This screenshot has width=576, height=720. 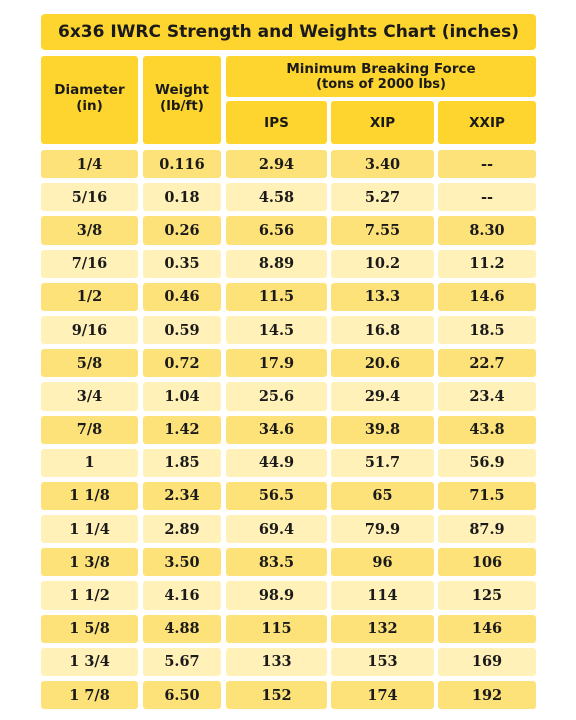 I want to click on weight-cell: 0.18, so click(x=182, y=197).